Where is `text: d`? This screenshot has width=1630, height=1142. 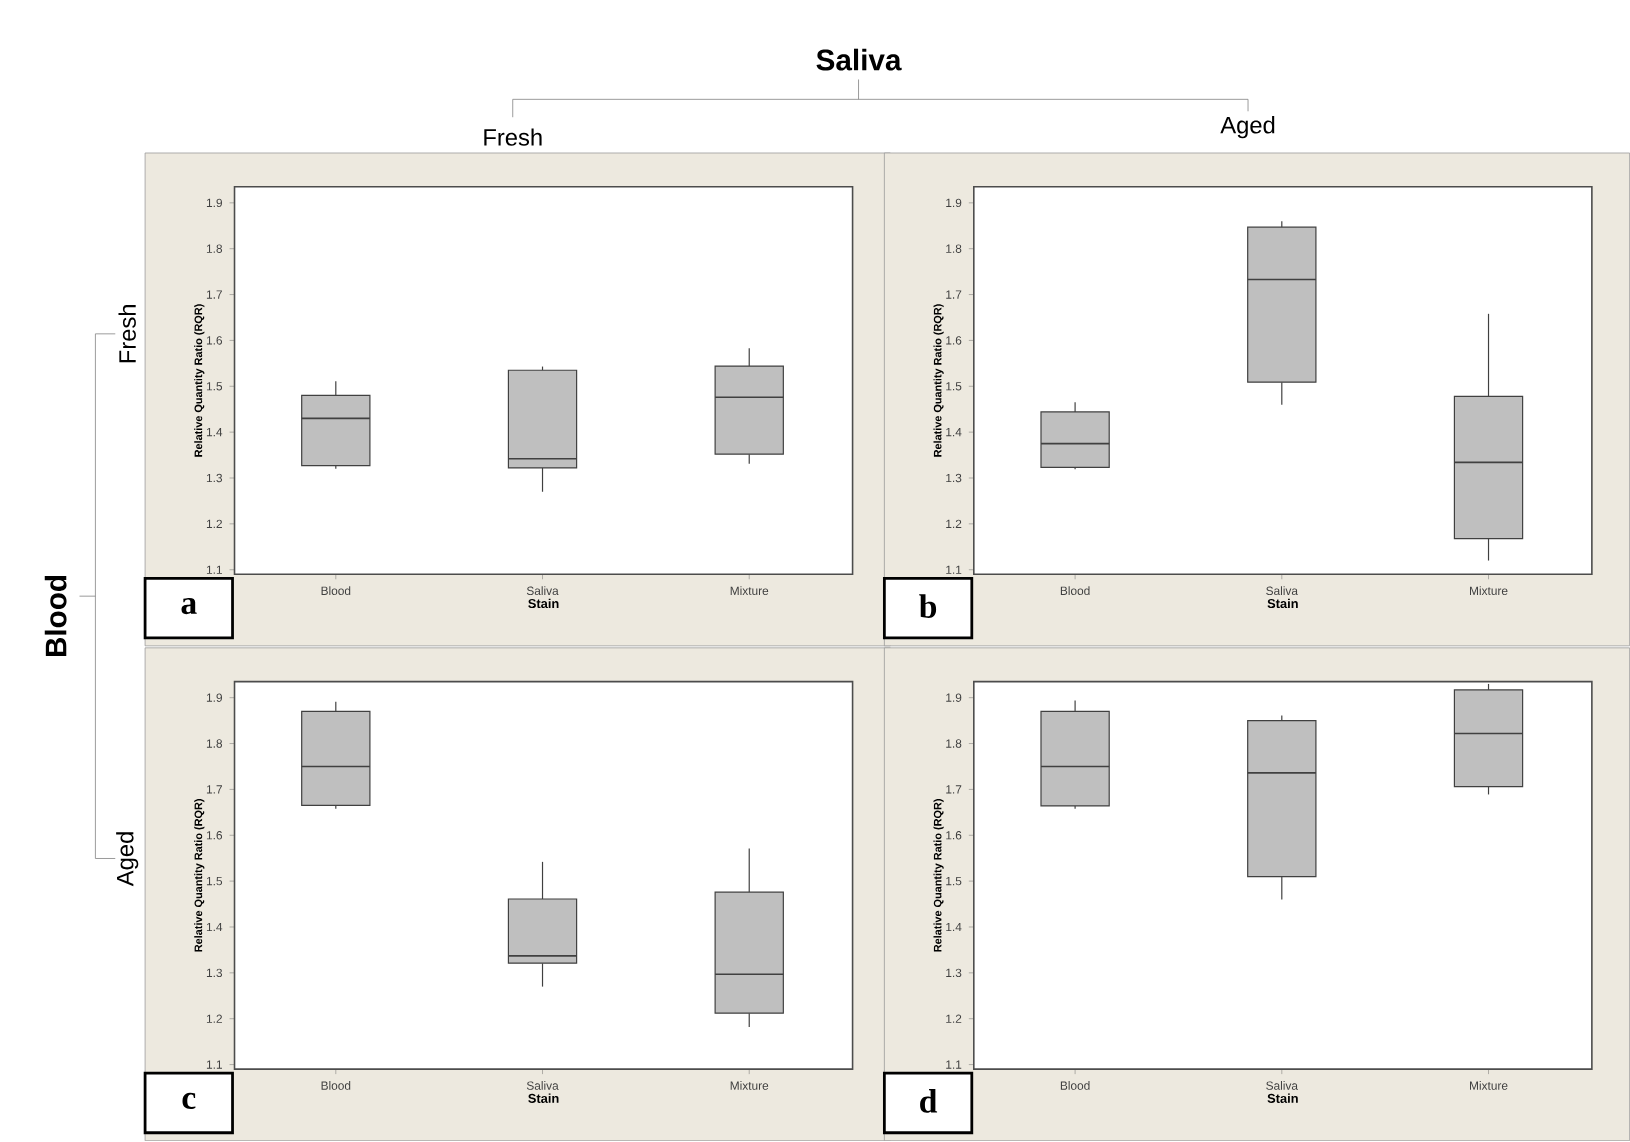 text: d is located at coordinates (929, 1101).